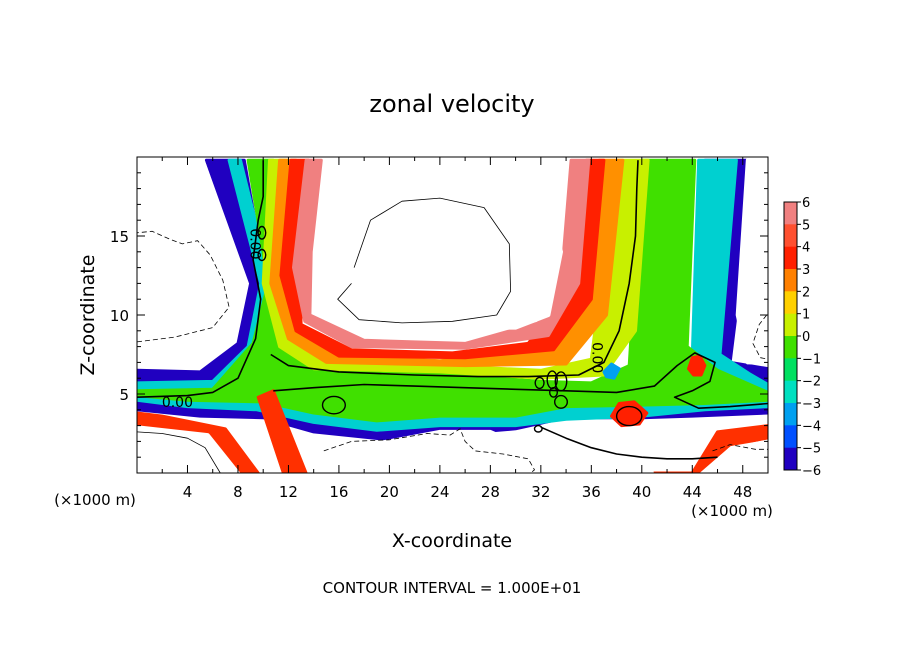 This screenshot has height=654, width=904. Describe the element at coordinates (282, 431) in the screenshot. I see `band-south-central-red-diagonal` at that location.